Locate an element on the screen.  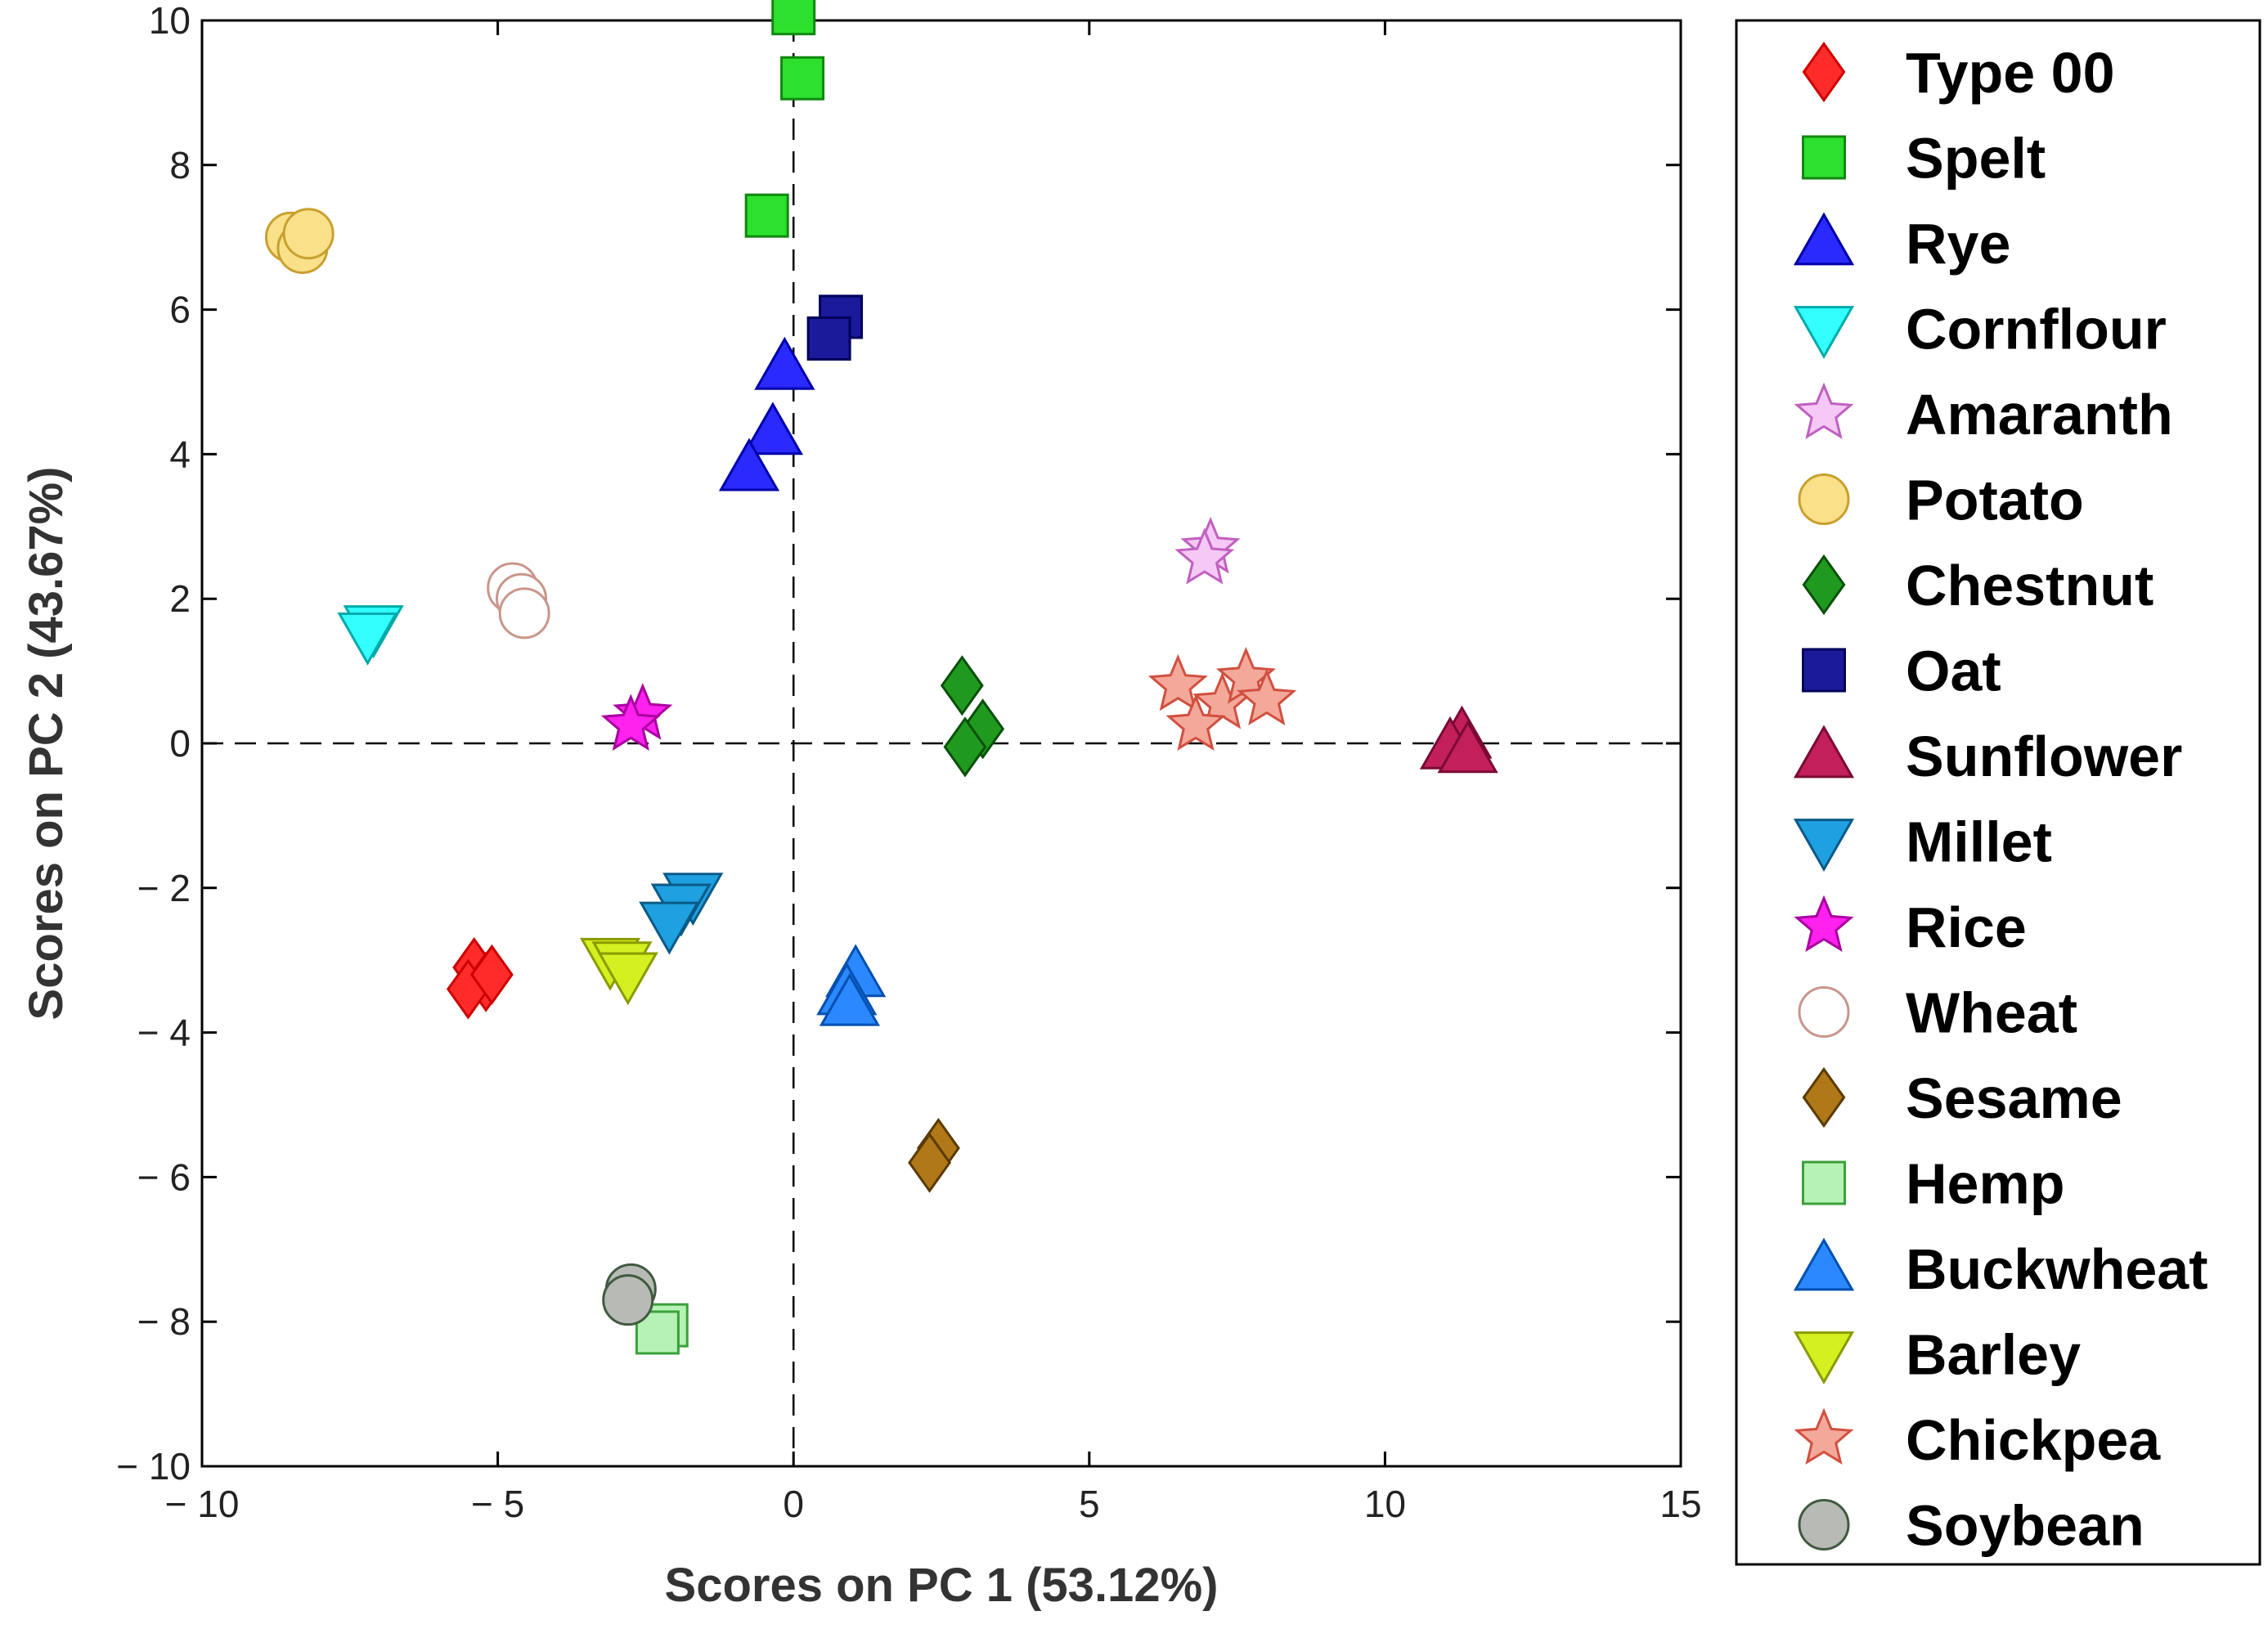
legend-item: Cornflour is located at coordinates (1980, 329).